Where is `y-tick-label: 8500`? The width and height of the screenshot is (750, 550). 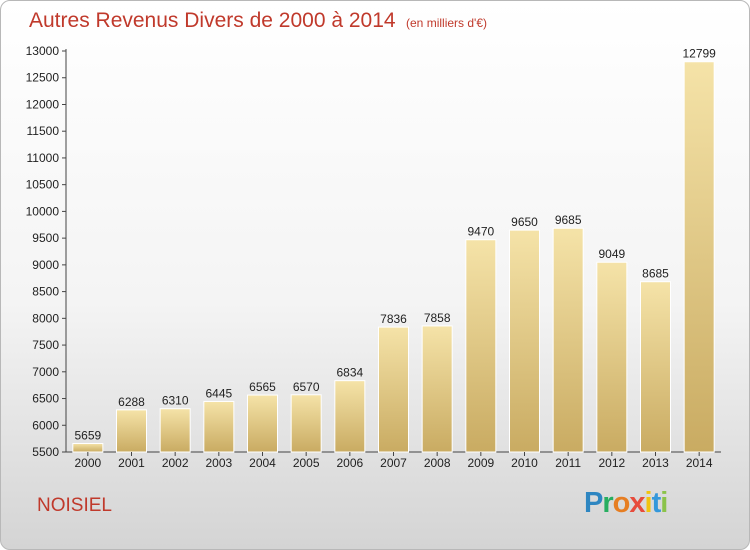
y-tick-label: 8500 is located at coordinates (45, 292).